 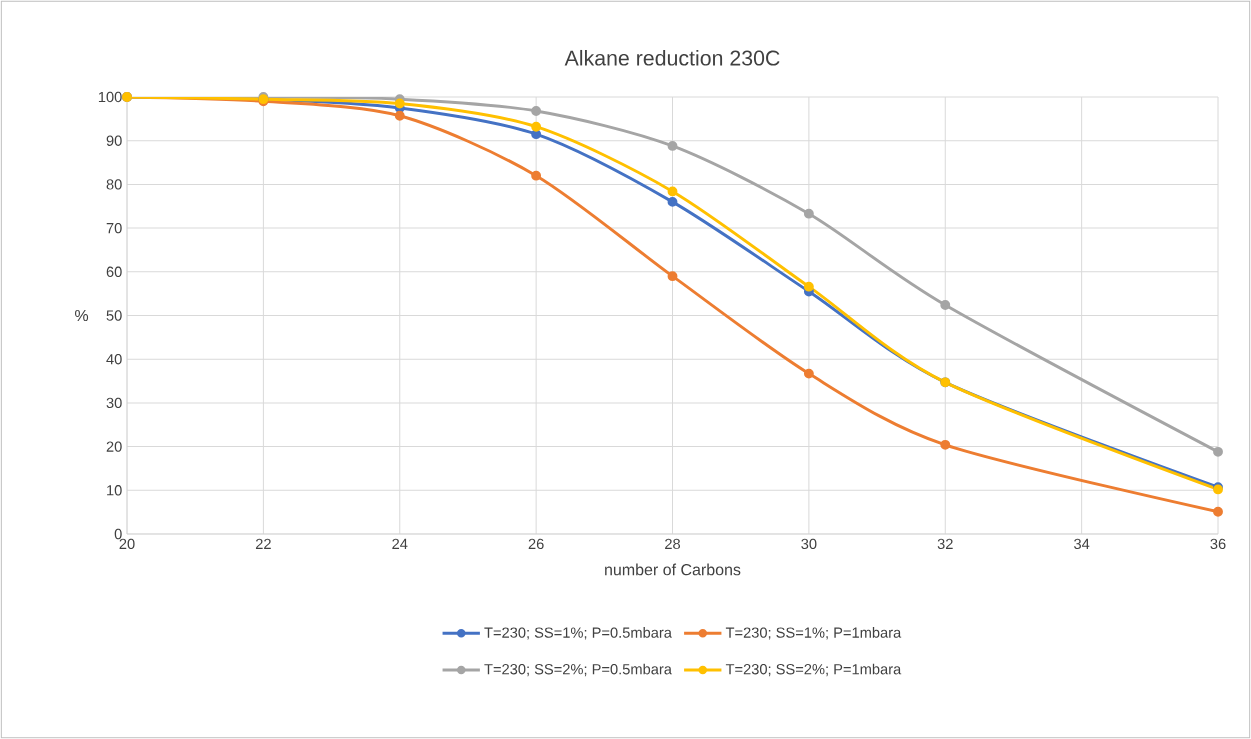 I want to click on x-tick-label: 20, so click(x=127, y=544).